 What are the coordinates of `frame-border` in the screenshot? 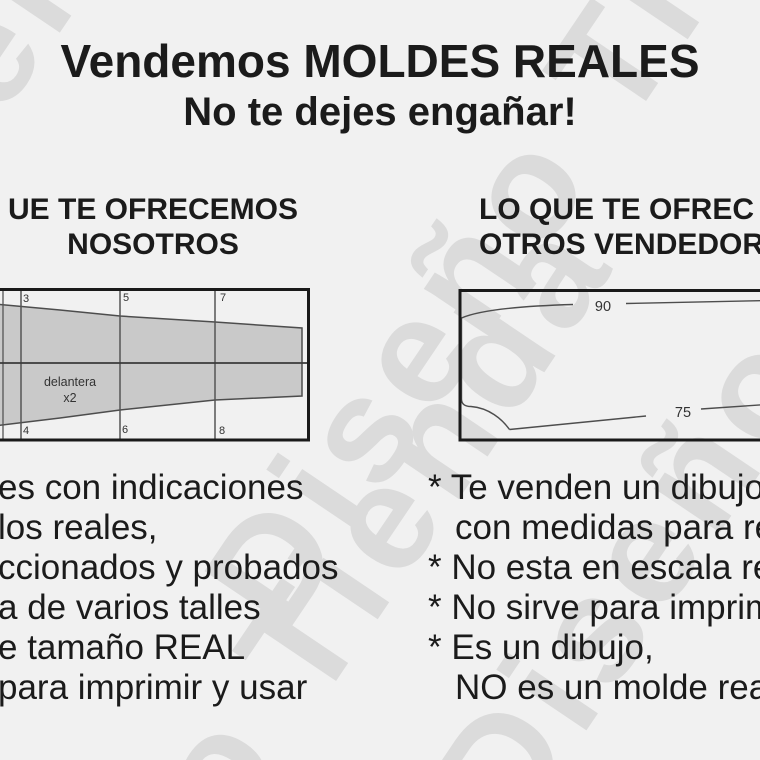 It's located at (609, 365).